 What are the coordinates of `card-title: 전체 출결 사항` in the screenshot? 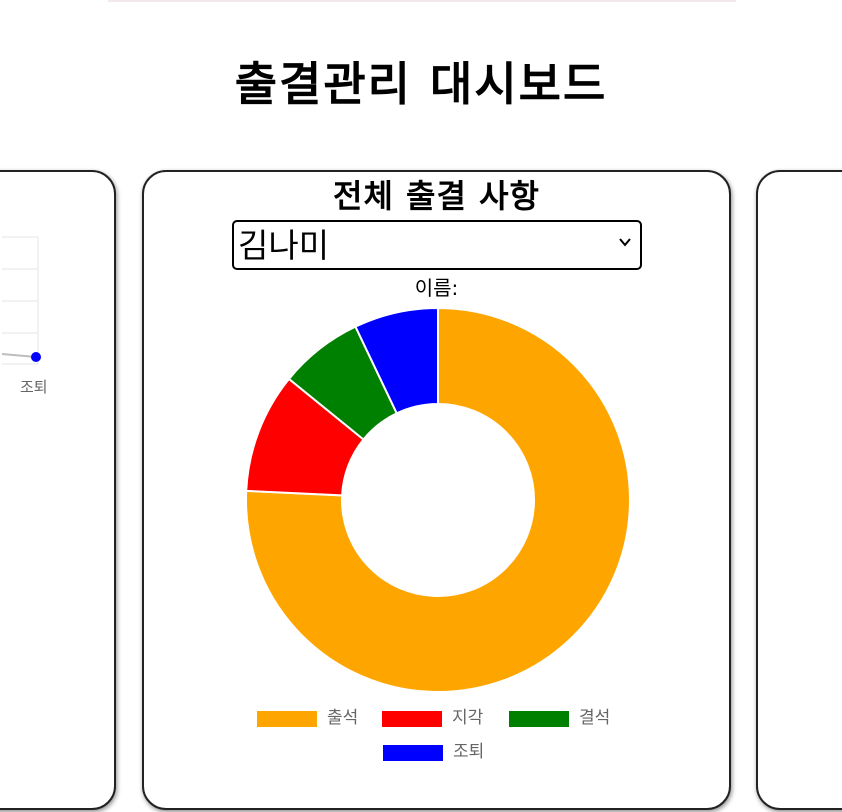 It's located at (436, 196).